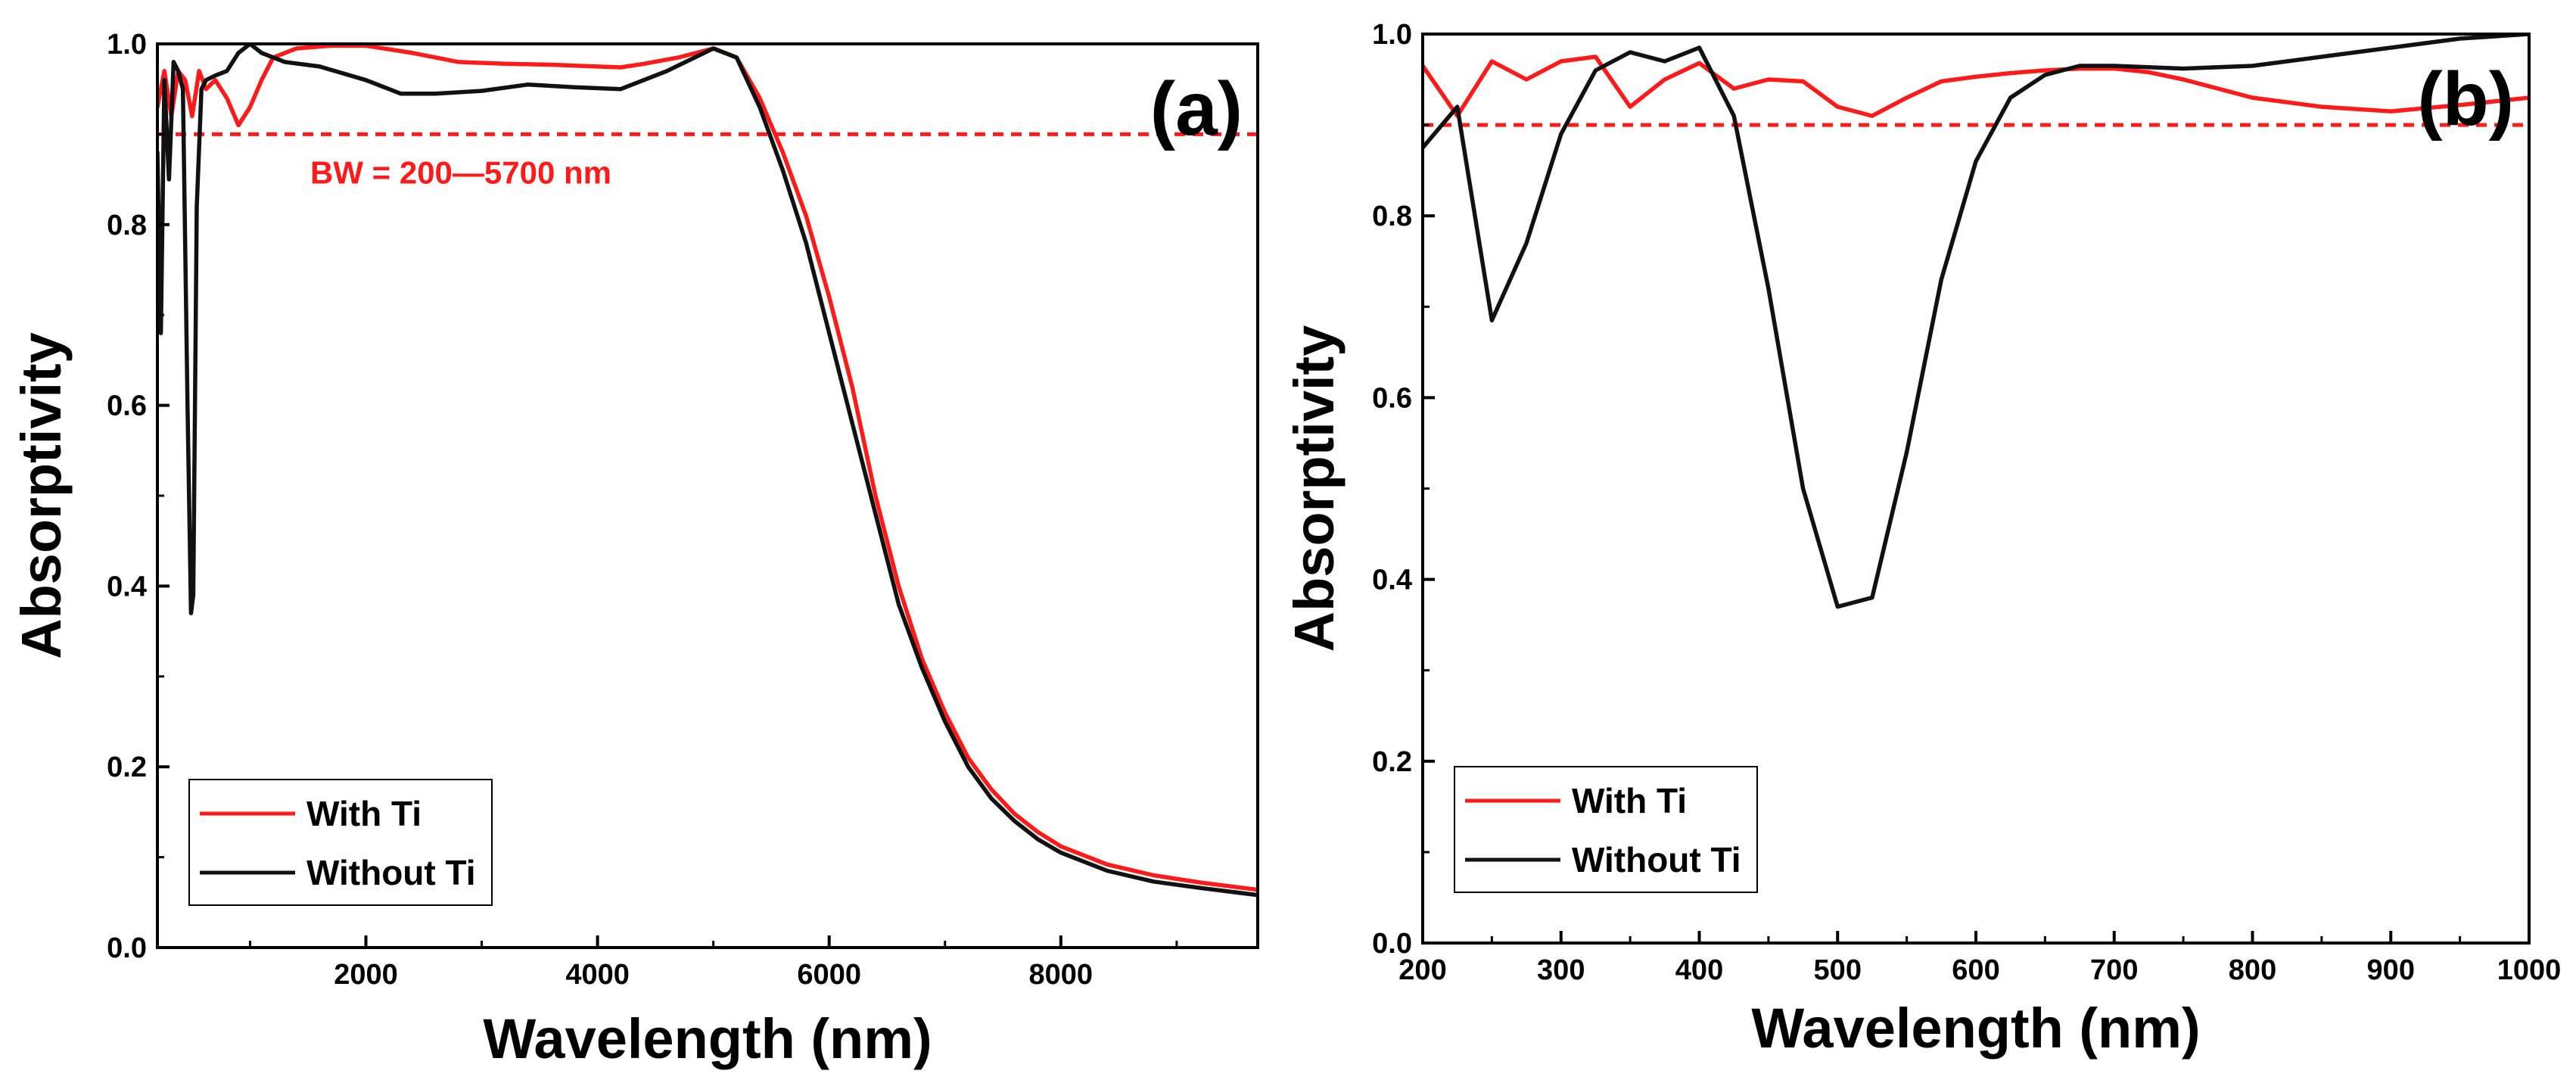  What do you see at coordinates (1975, 970) in the screenshot?
I see `x-tick-label: 600` at bounding box center [1975, 970].